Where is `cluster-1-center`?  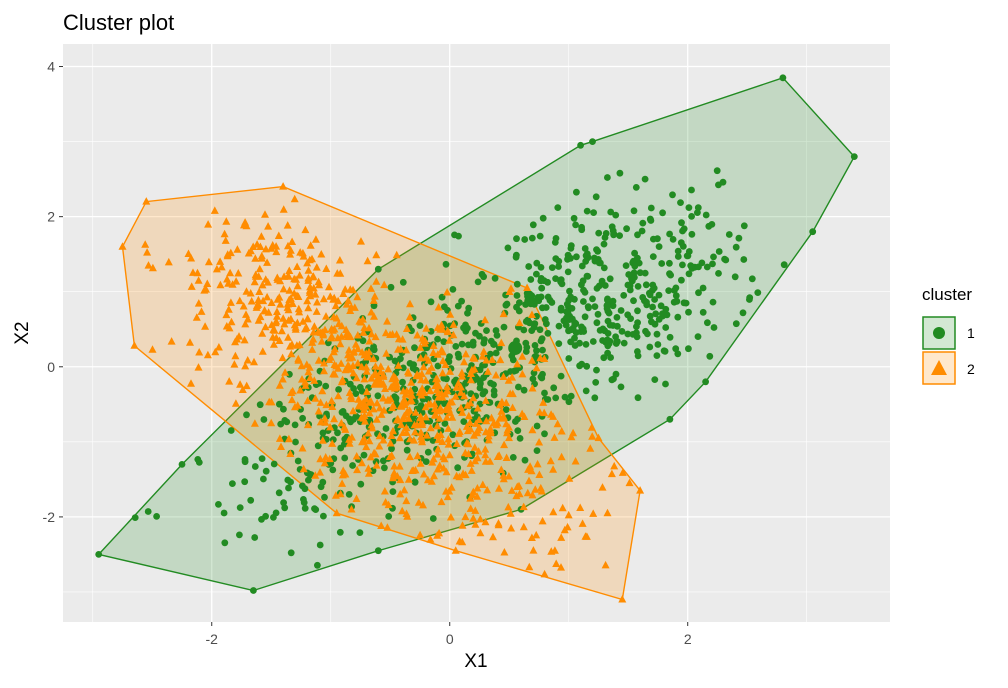
cluster-1-center is located at coordinates (515, 348).